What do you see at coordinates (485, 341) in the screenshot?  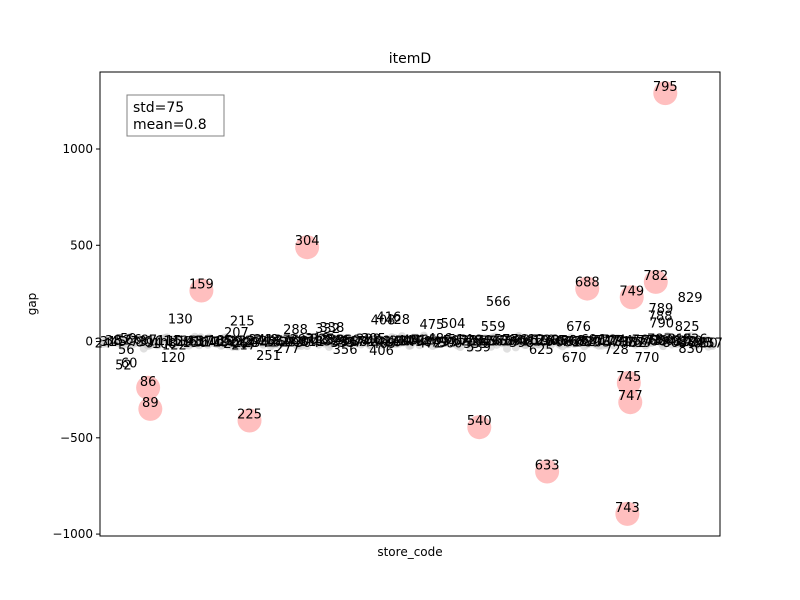 I see `band-label: 549` at bounding box center [485, 341].